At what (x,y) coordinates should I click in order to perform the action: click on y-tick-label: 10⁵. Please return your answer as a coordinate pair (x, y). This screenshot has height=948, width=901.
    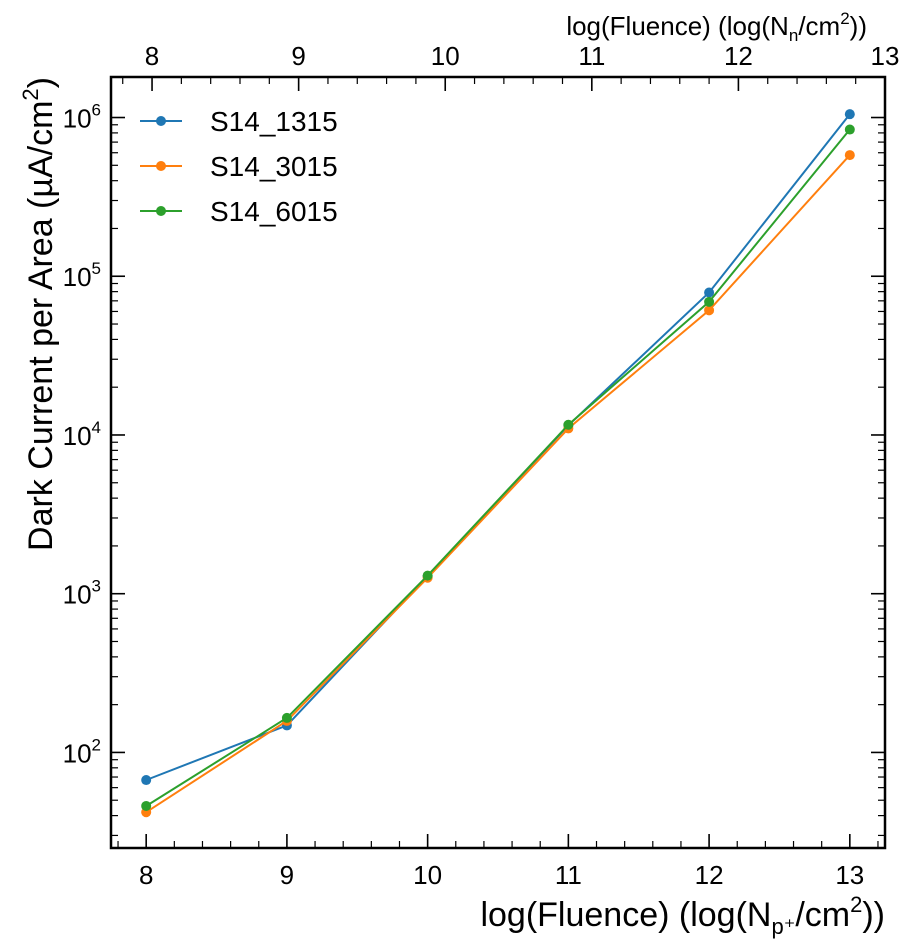
    Looking at the image, I should click on (82, 275).